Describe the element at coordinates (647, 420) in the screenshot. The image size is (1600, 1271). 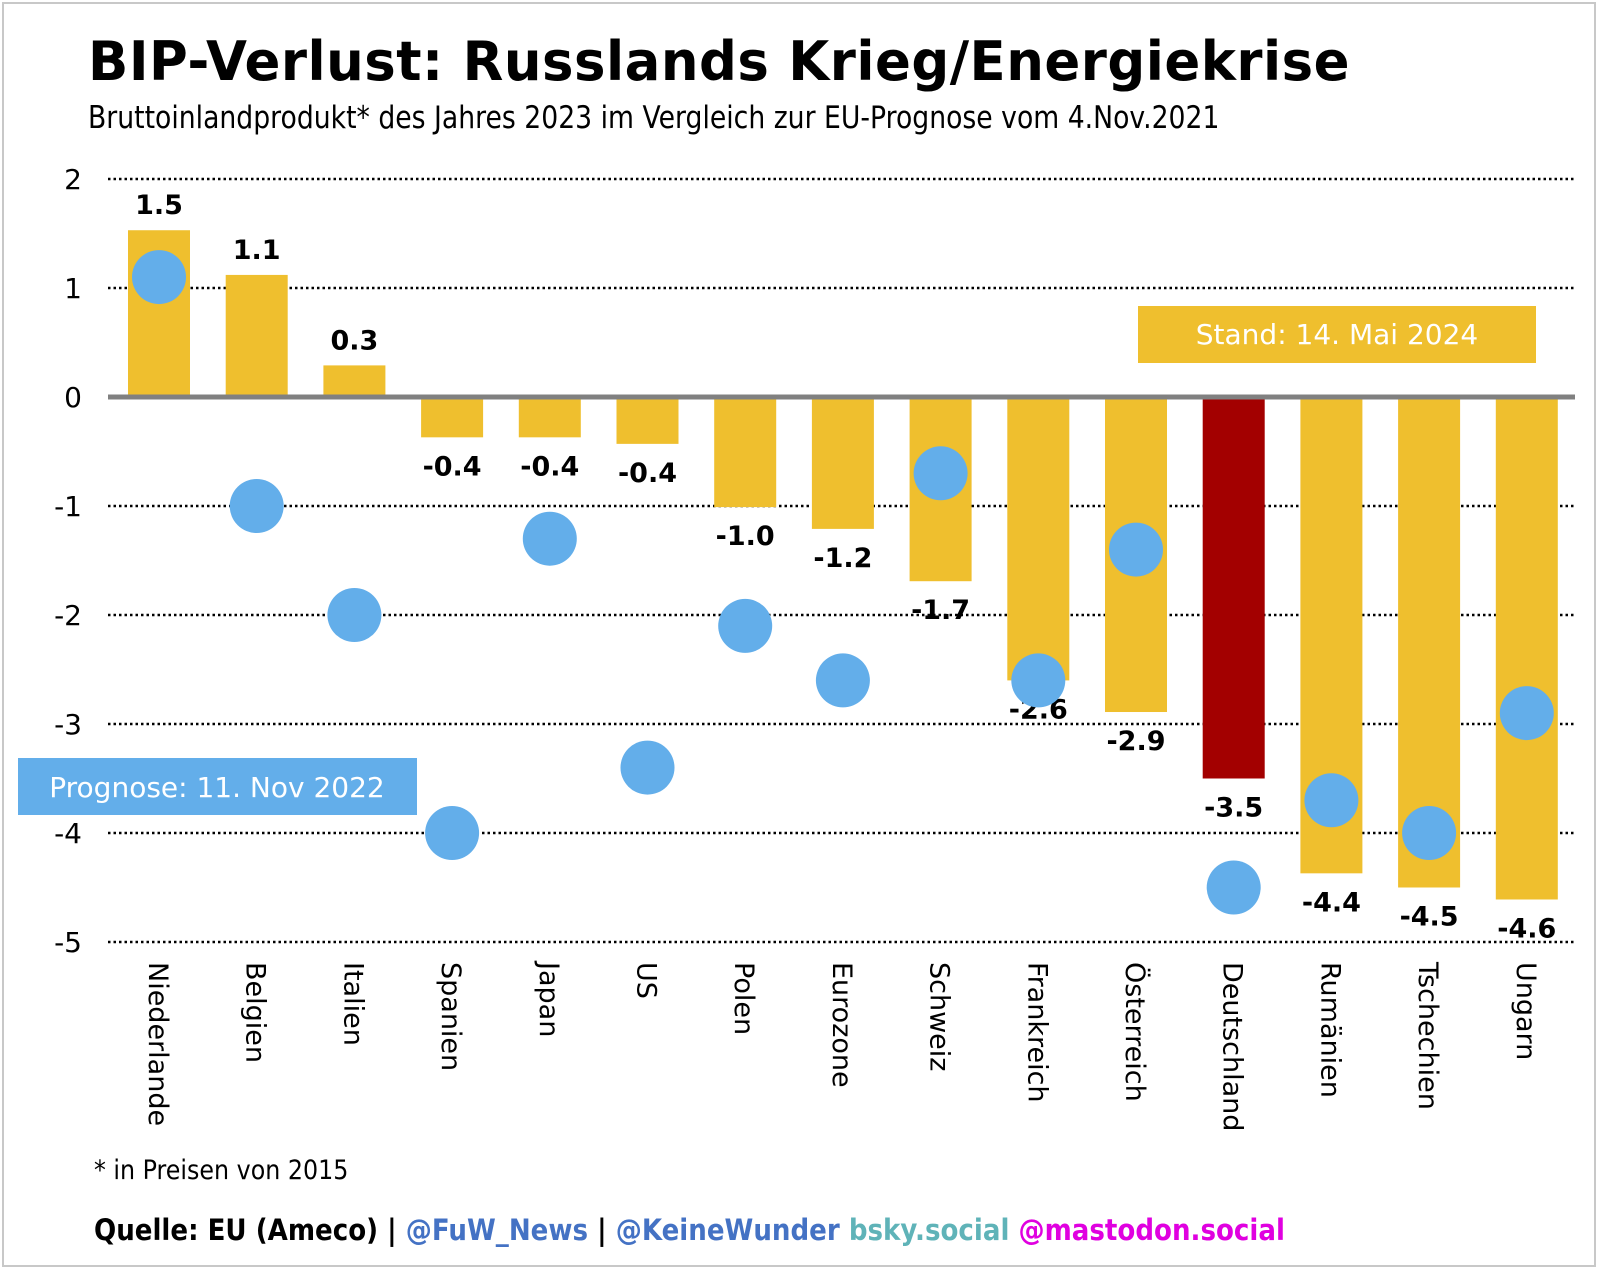
I see `bar-us` at that location.